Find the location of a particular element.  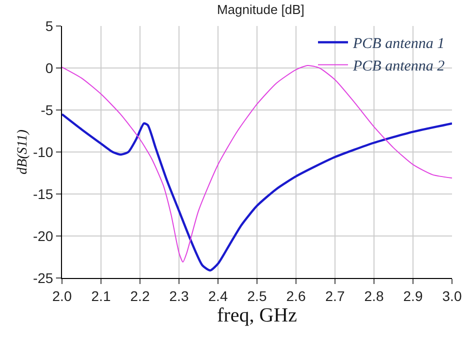

x-tick-label: 2.9 is located at coordinates (413, 296).